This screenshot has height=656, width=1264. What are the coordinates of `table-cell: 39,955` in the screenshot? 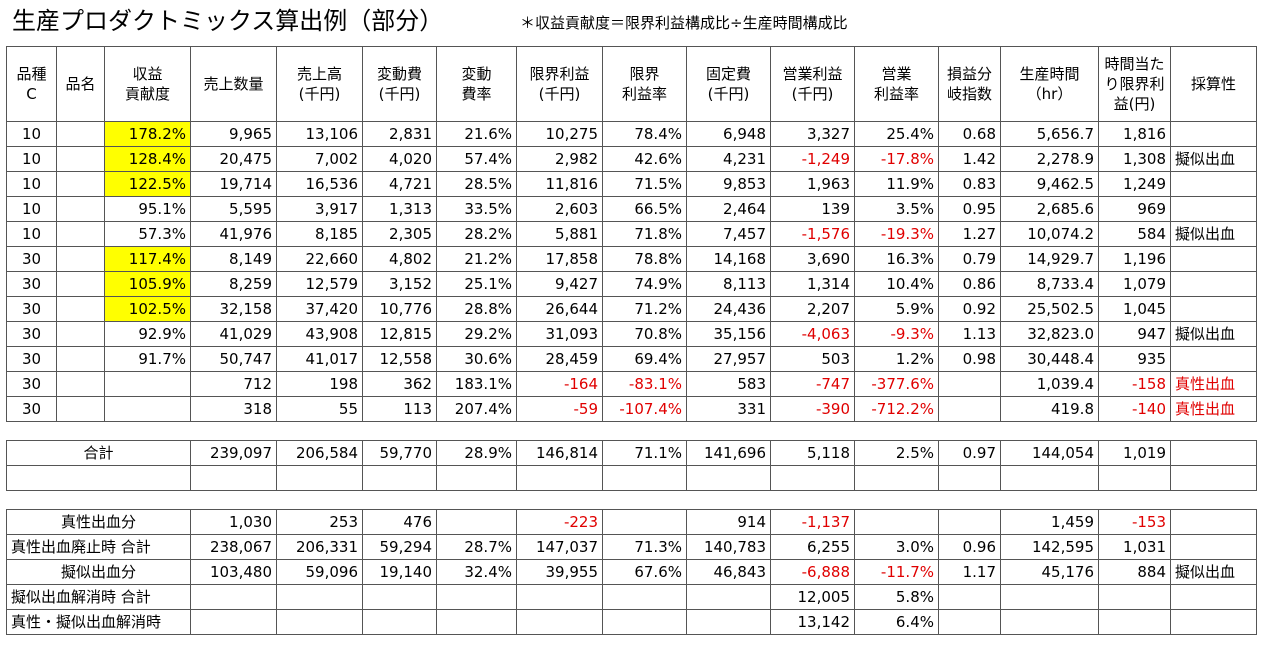 It's located at (559, 572).